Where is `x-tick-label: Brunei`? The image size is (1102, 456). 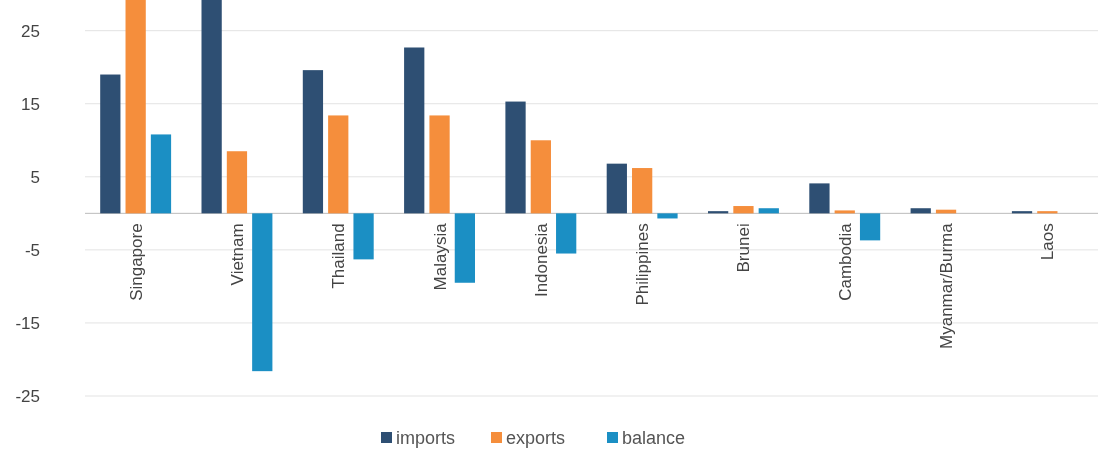
x-tick-label: Brunei is located at coordinates (744, 248).